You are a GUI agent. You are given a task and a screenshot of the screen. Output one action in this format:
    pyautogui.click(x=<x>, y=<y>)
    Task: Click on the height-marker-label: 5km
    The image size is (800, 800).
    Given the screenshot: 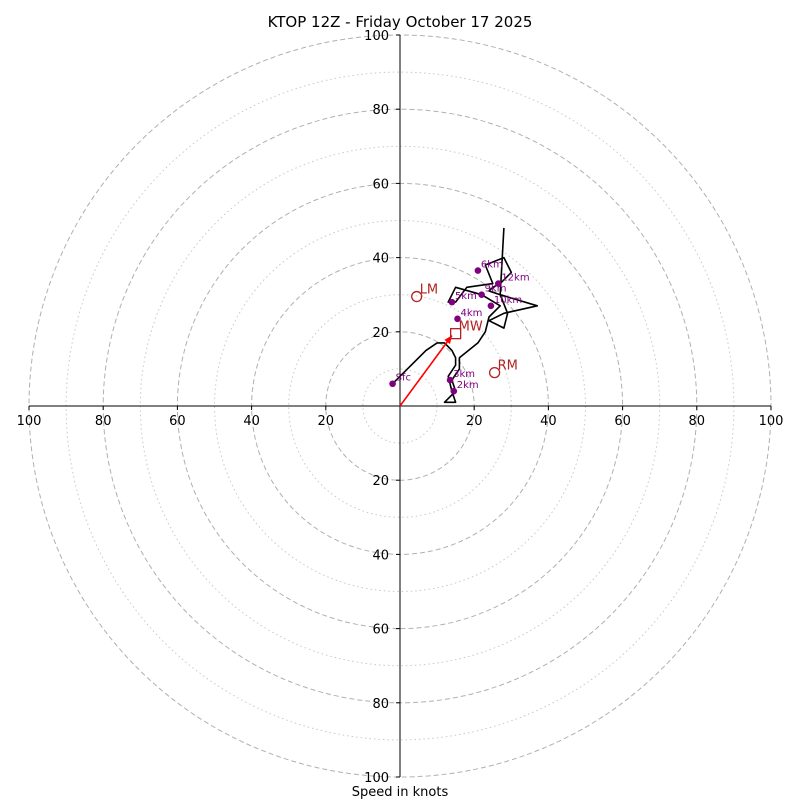 What is the action you would take?
    pyautogui.click(x=466, y=296)
    